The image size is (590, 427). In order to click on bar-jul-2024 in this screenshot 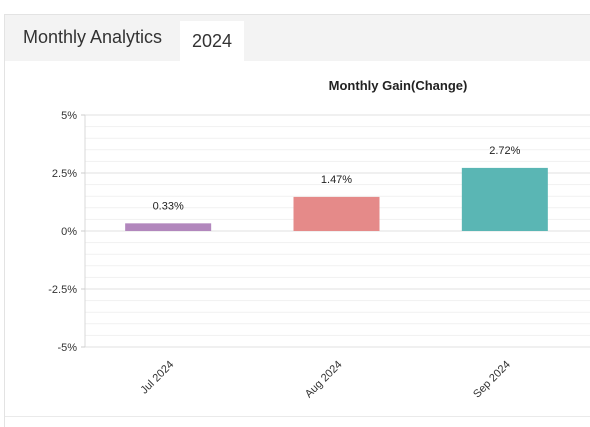, I will do `click(168, 227)`.